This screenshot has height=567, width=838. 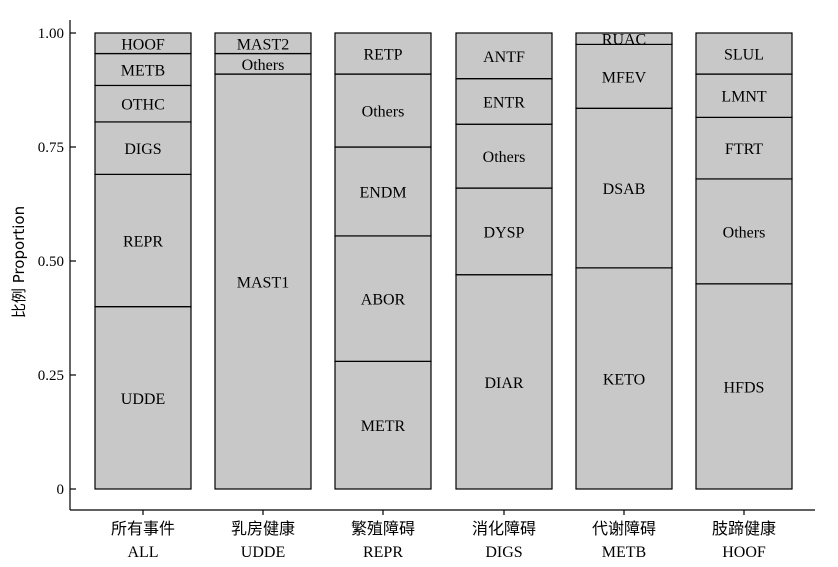 I want to click on segment-udde, so click(x=143, y=398).